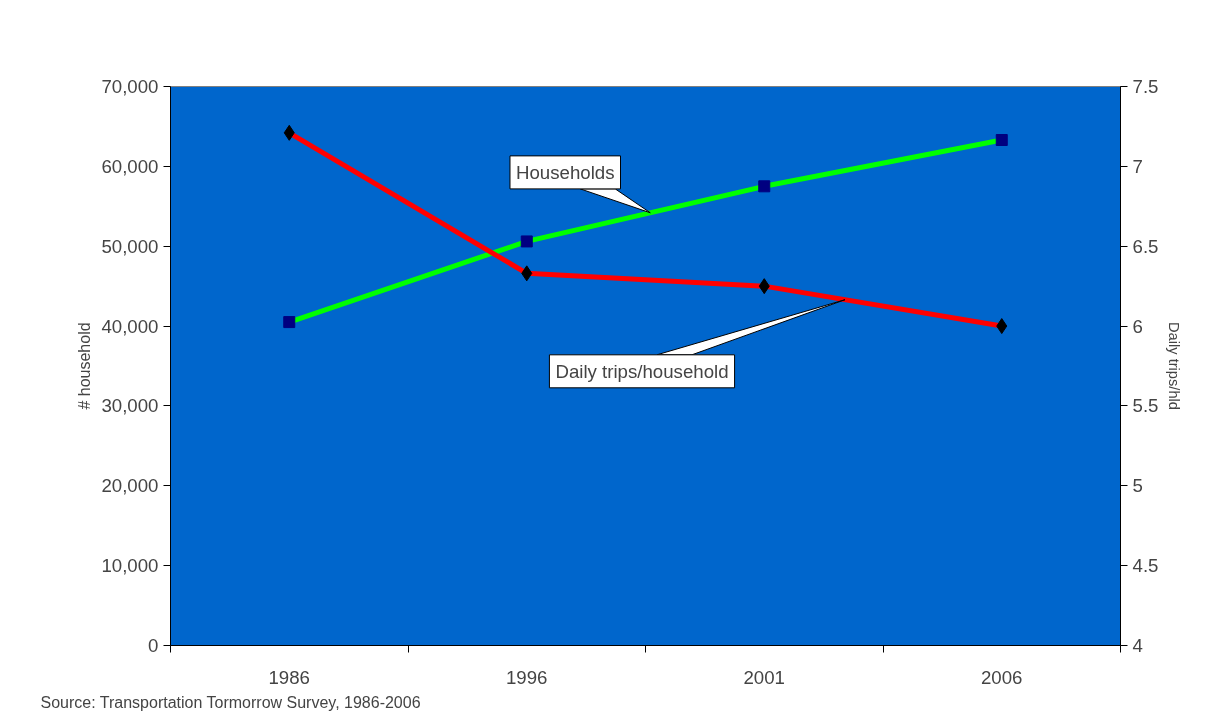 This screenshot has height=715, width=1221. What do you see at coordinates (565, 172) in the screenshot?
I see `series-label: Households` at bounding box center [565, 172].